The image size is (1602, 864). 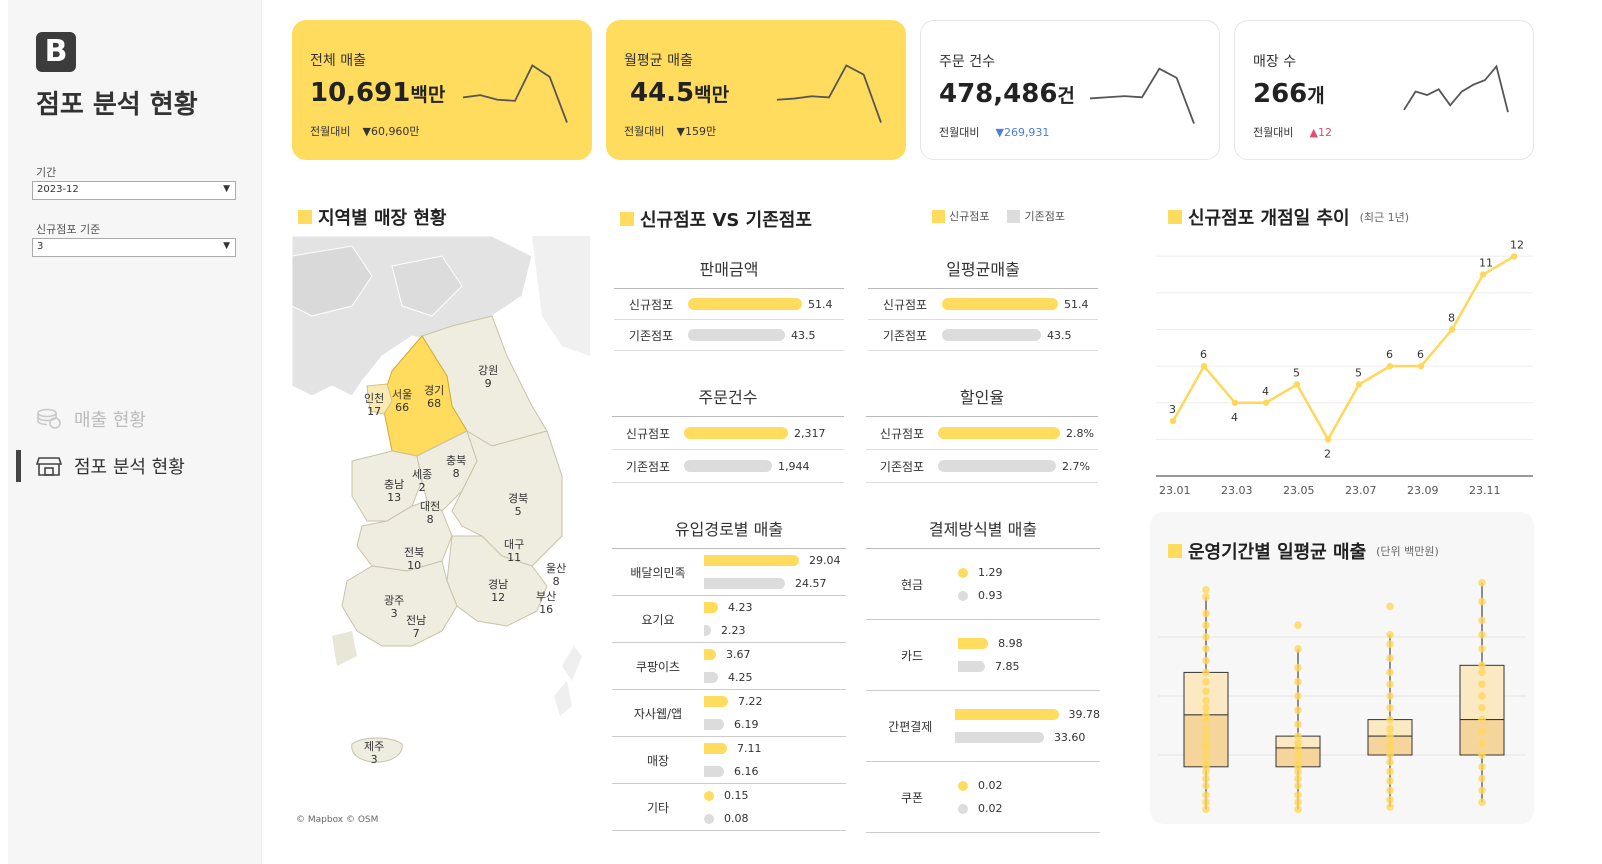 I want to click on kpi-title: 매장 수, so click(x=1275, y=62).